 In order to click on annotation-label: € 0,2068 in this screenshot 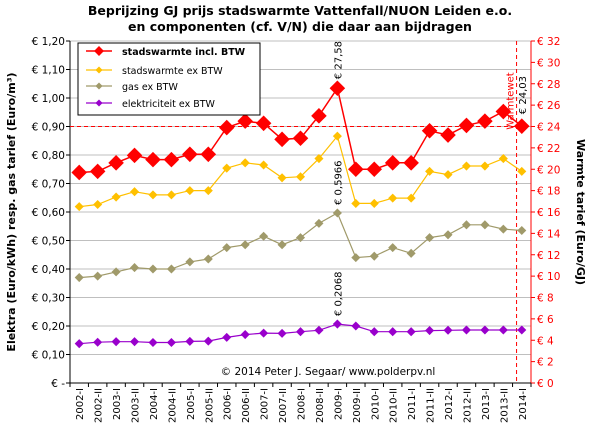, I will do `click(338, 294)`.